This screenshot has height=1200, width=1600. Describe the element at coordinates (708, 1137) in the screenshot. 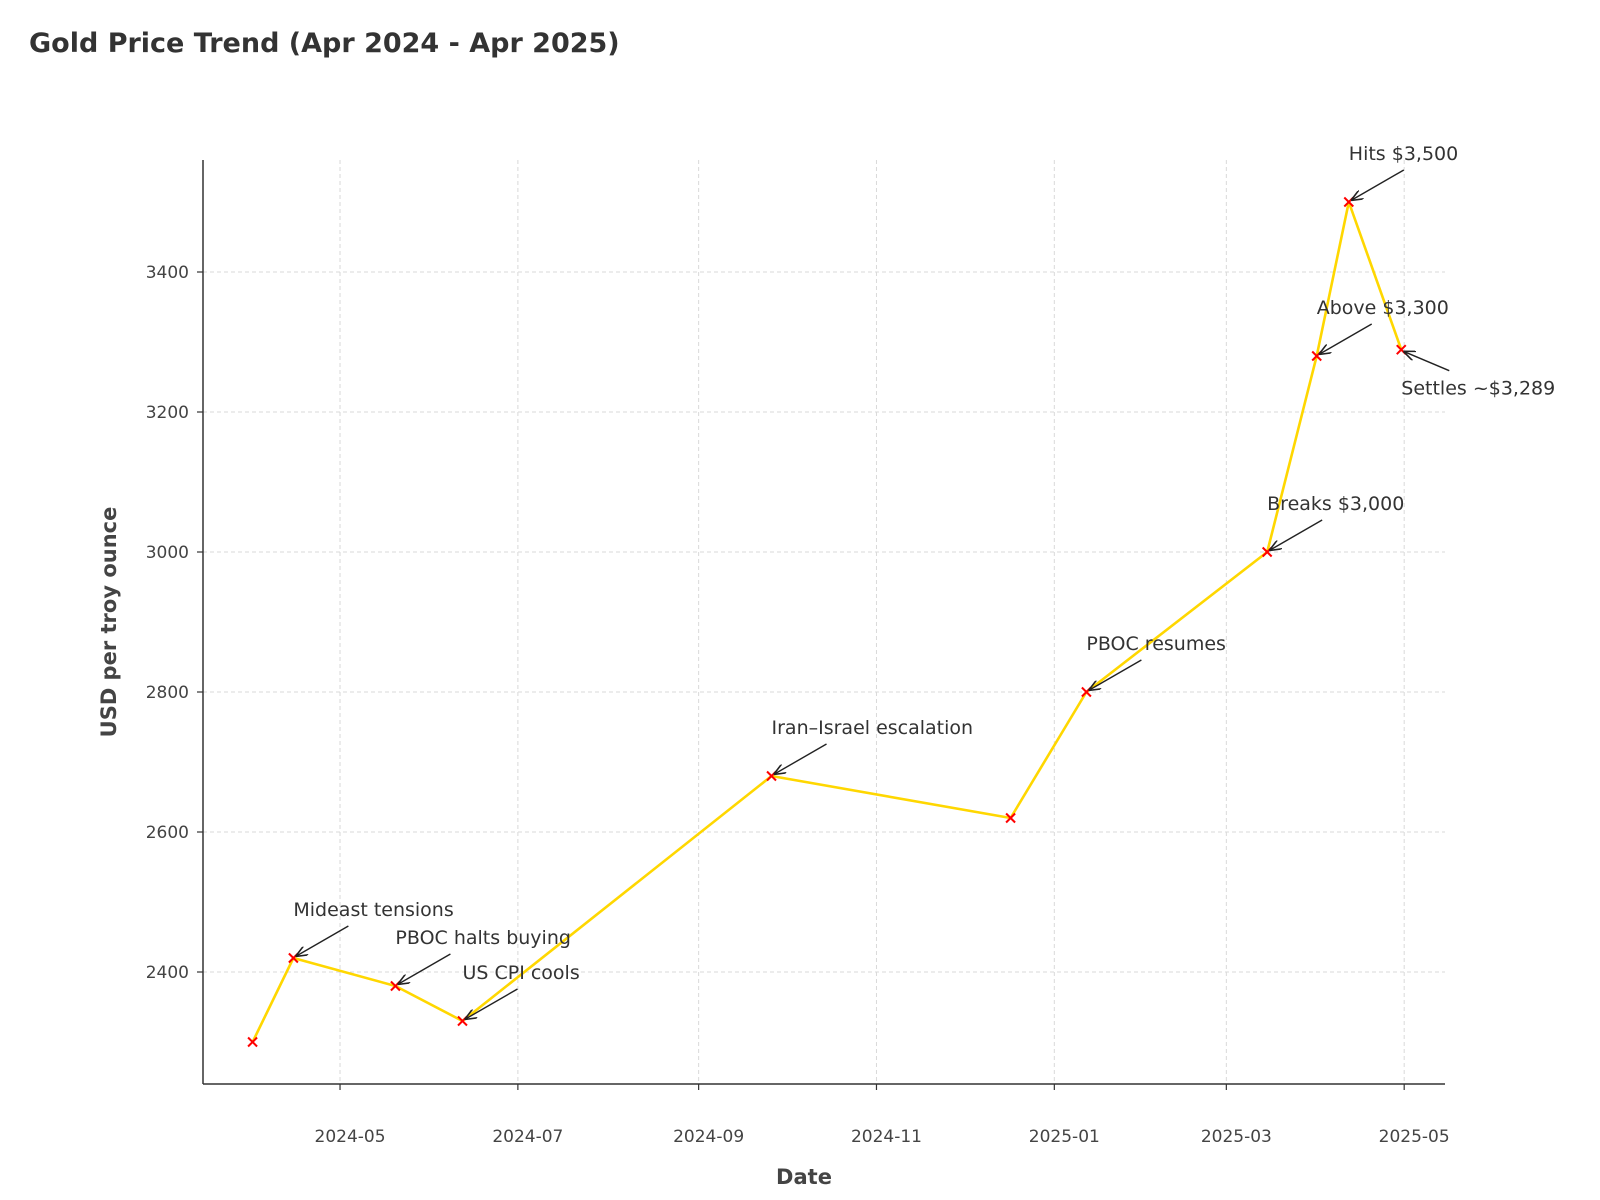

I see `x-tick-label: 2024-09` at that location.